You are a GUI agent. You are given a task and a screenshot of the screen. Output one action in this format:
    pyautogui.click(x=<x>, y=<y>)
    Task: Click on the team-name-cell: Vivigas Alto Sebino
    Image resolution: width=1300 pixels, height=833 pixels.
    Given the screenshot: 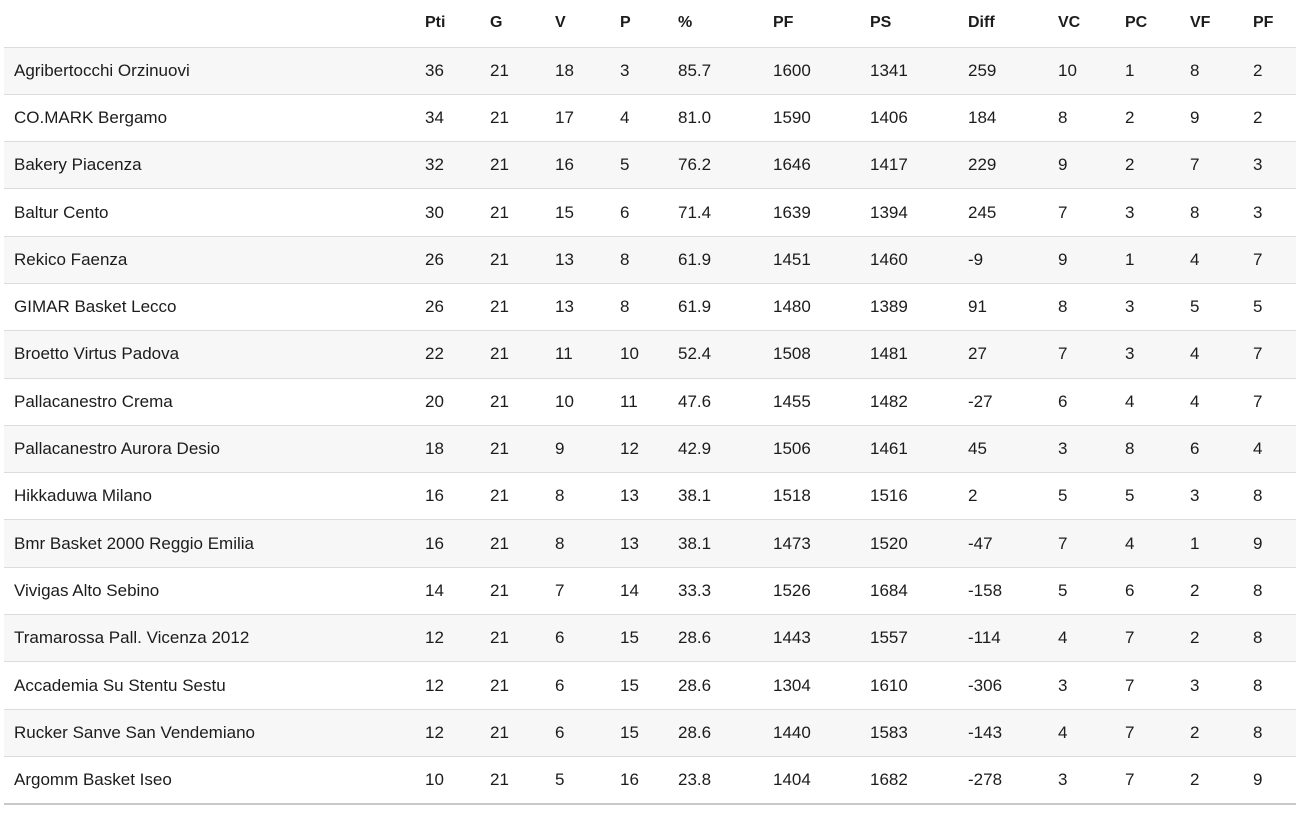 What is the action you would take?
    pyautogui.click(x=214, y=590)
    